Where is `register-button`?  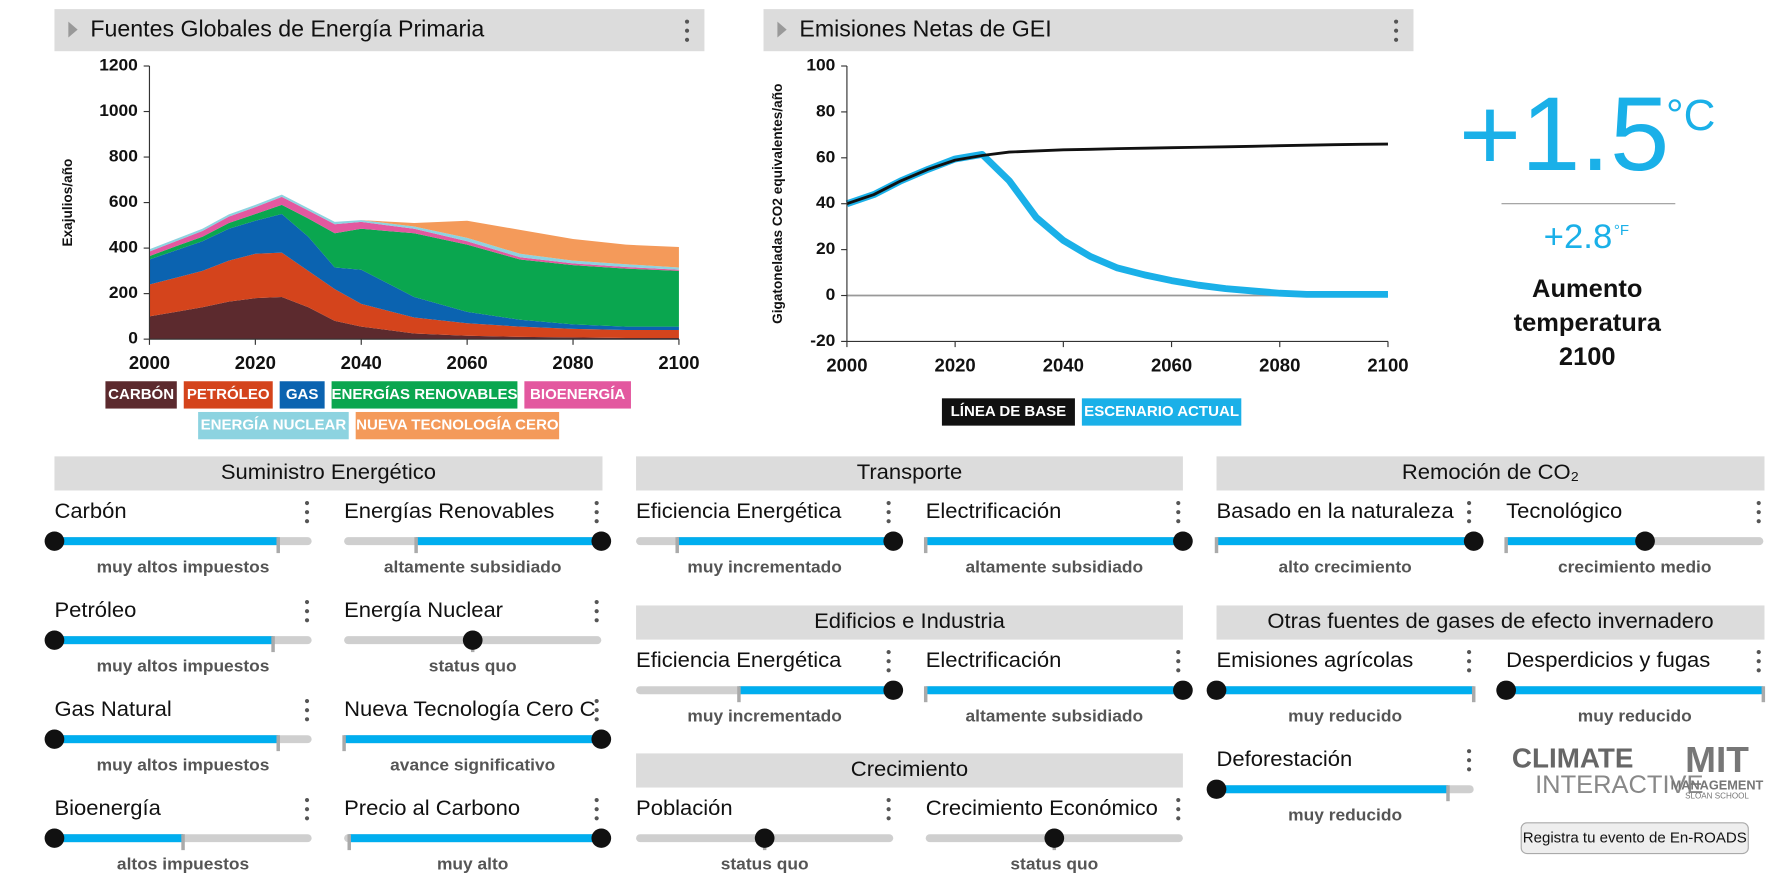
register-button is located at coordinates (1634, 838).